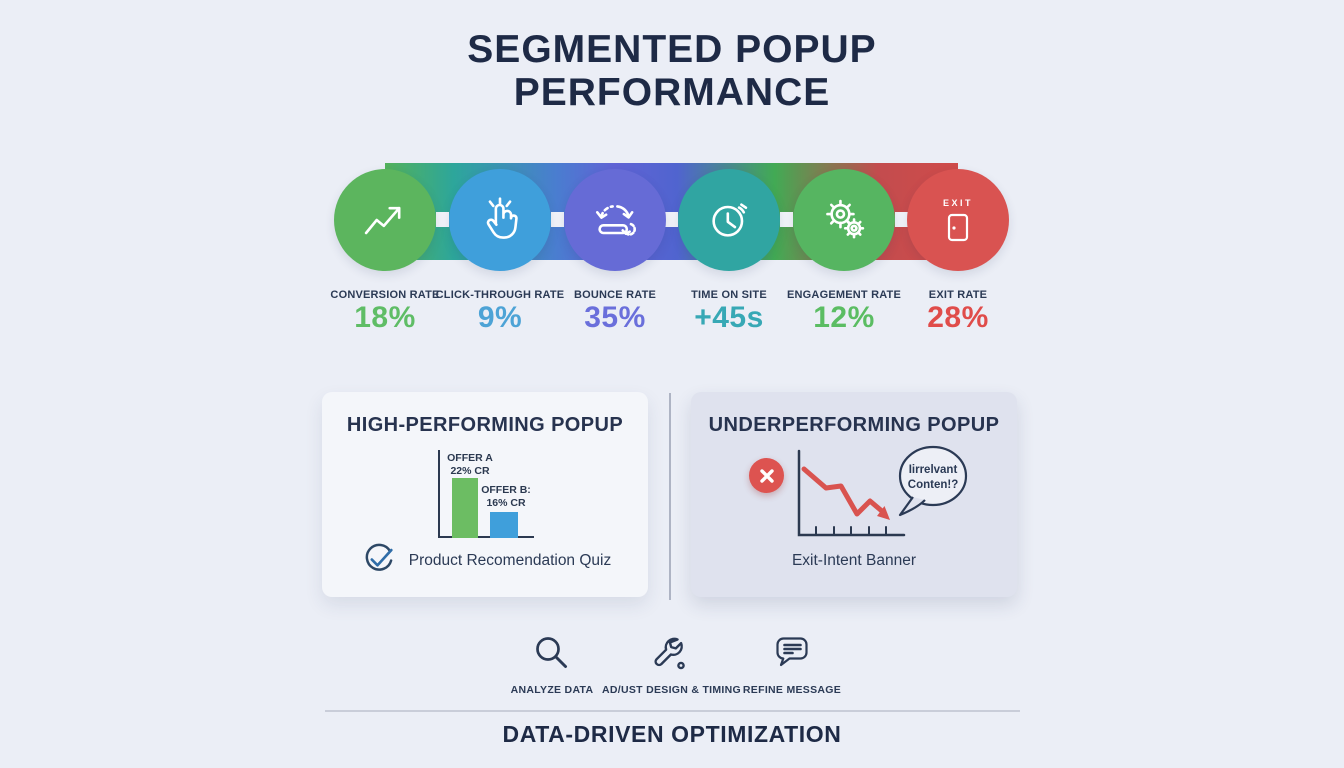 Image resolution: width=1344 pixels, height=768 pixels. I want to click on bar-b-cr: 16% CR, so click(506, 503).